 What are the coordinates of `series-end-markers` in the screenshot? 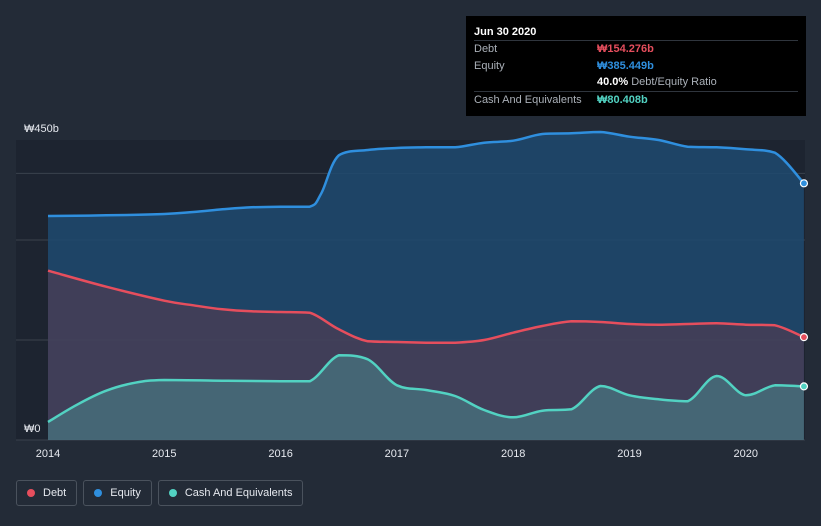 It's located at (804, 285).